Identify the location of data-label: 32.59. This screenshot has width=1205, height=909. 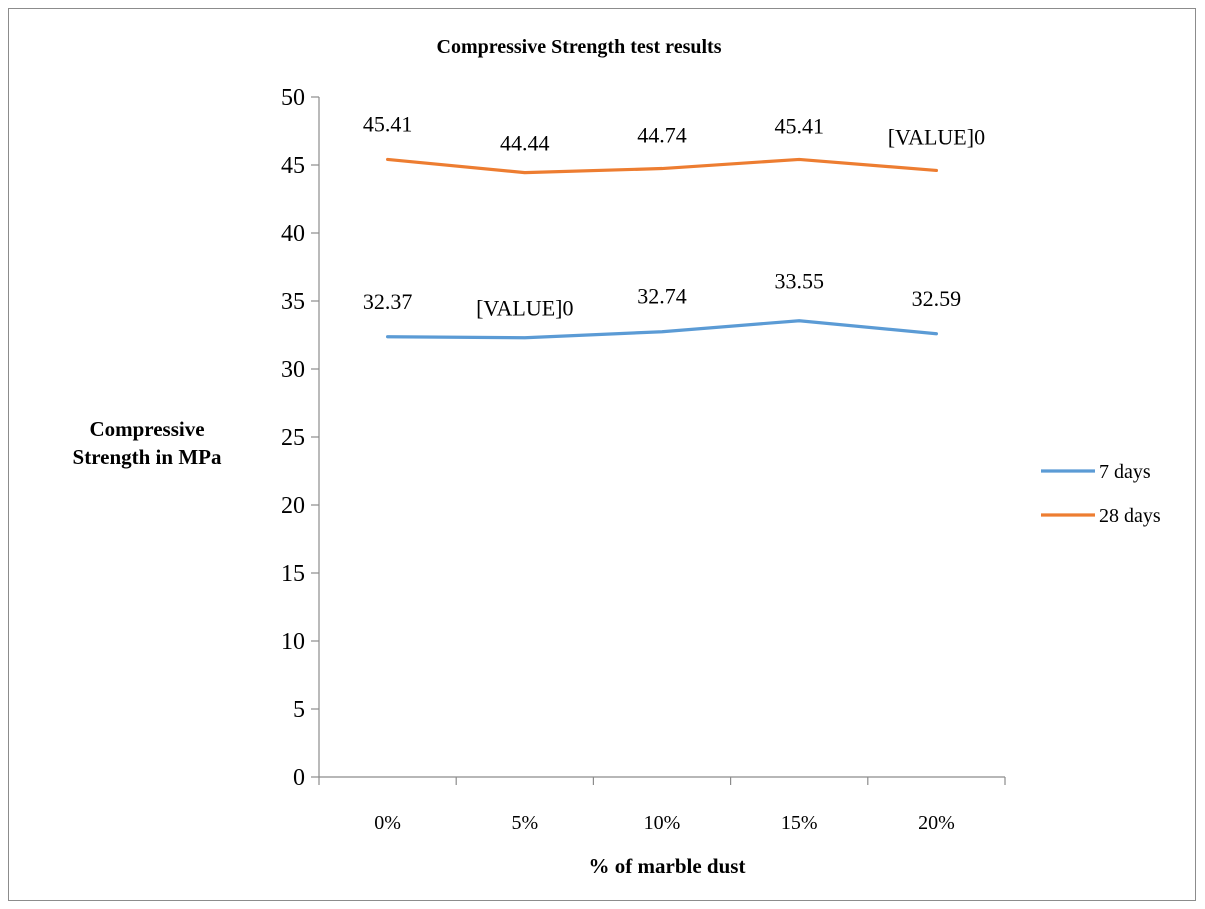
(937, 298).